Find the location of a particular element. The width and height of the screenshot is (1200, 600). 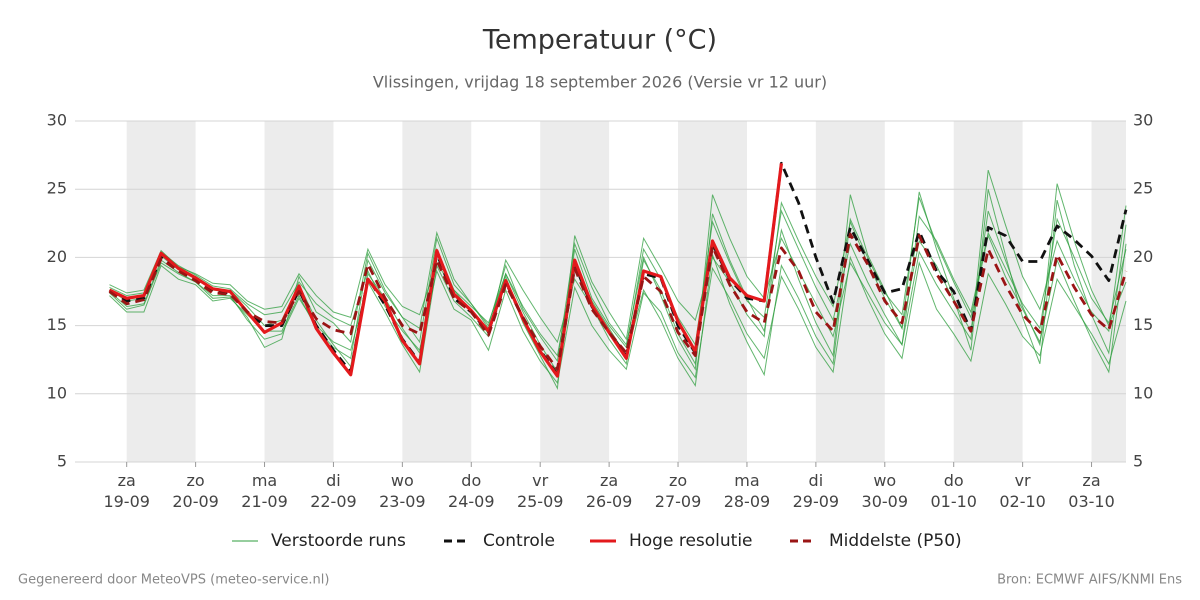

y2-tick-label: 15 is located at coordinates (1143, 324).